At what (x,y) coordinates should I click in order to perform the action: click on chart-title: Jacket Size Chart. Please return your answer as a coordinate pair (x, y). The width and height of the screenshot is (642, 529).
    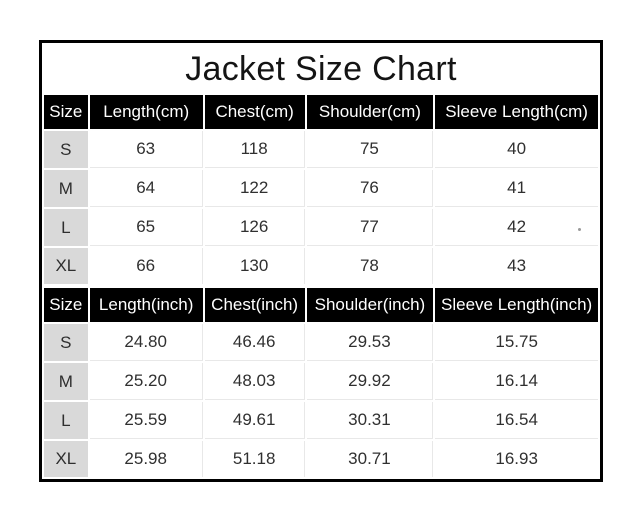
    Looking at the image, I should click on (321, 69).